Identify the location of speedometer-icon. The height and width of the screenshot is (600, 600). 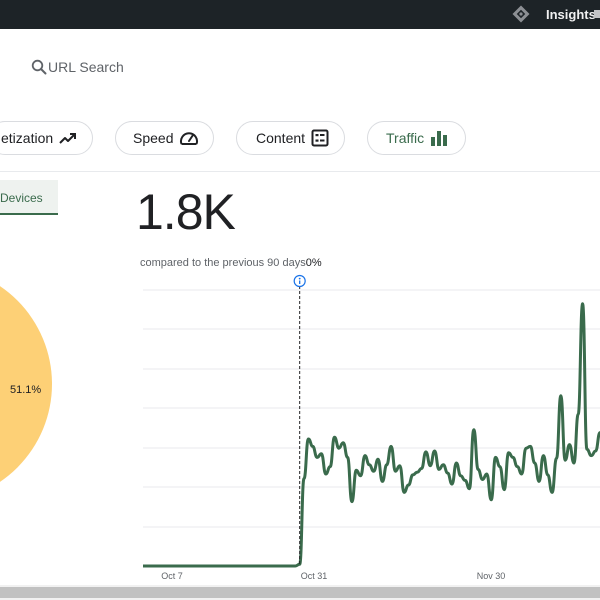
(189, 138).